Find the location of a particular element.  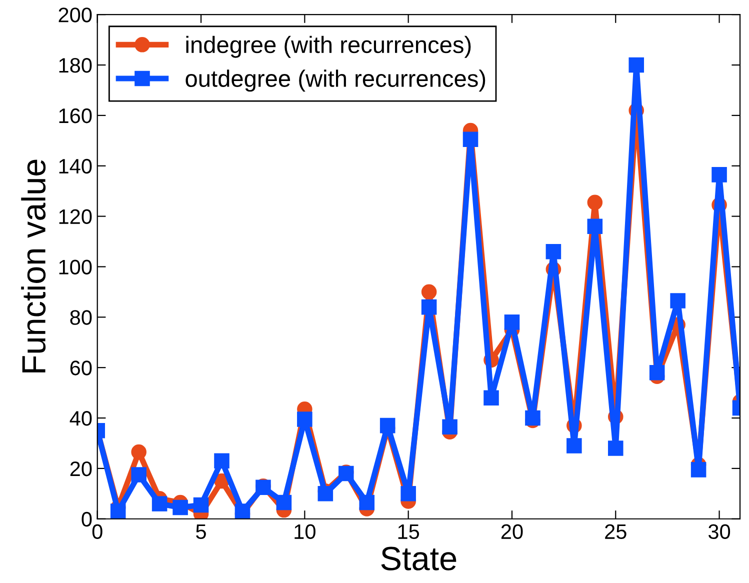

y-tick-label: 0 is located at coordinates (87, 519).